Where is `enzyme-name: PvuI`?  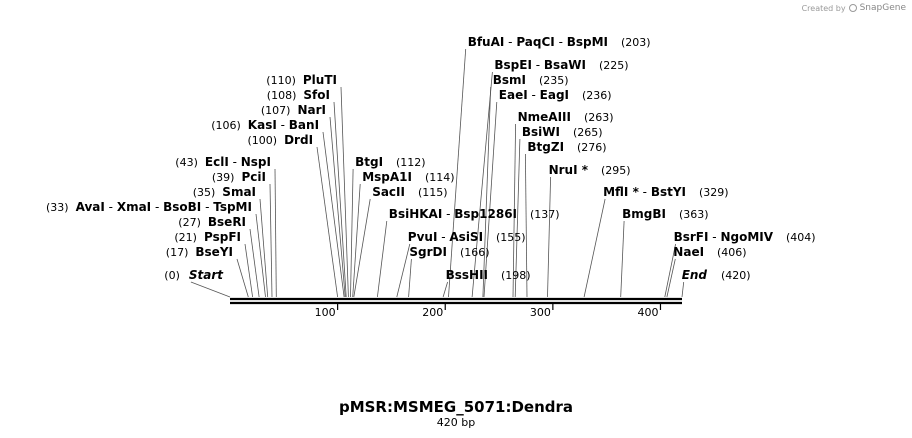
enzyme-name: PvuI is located at coordinates (423, 237).